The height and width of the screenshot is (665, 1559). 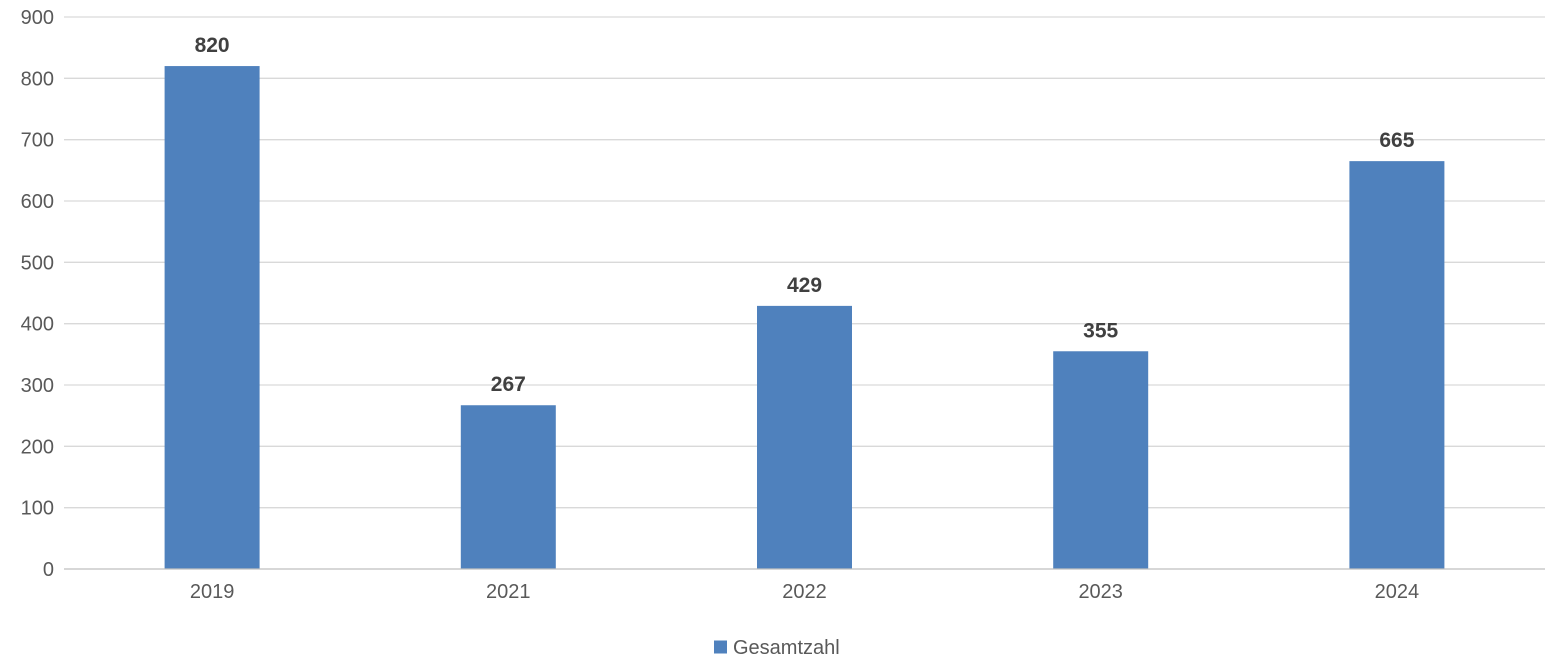 What do you see at coordinates (1396, 140) in the screenshot?
I see `data-label-2024: 665` at bounding box center [1396, 140].